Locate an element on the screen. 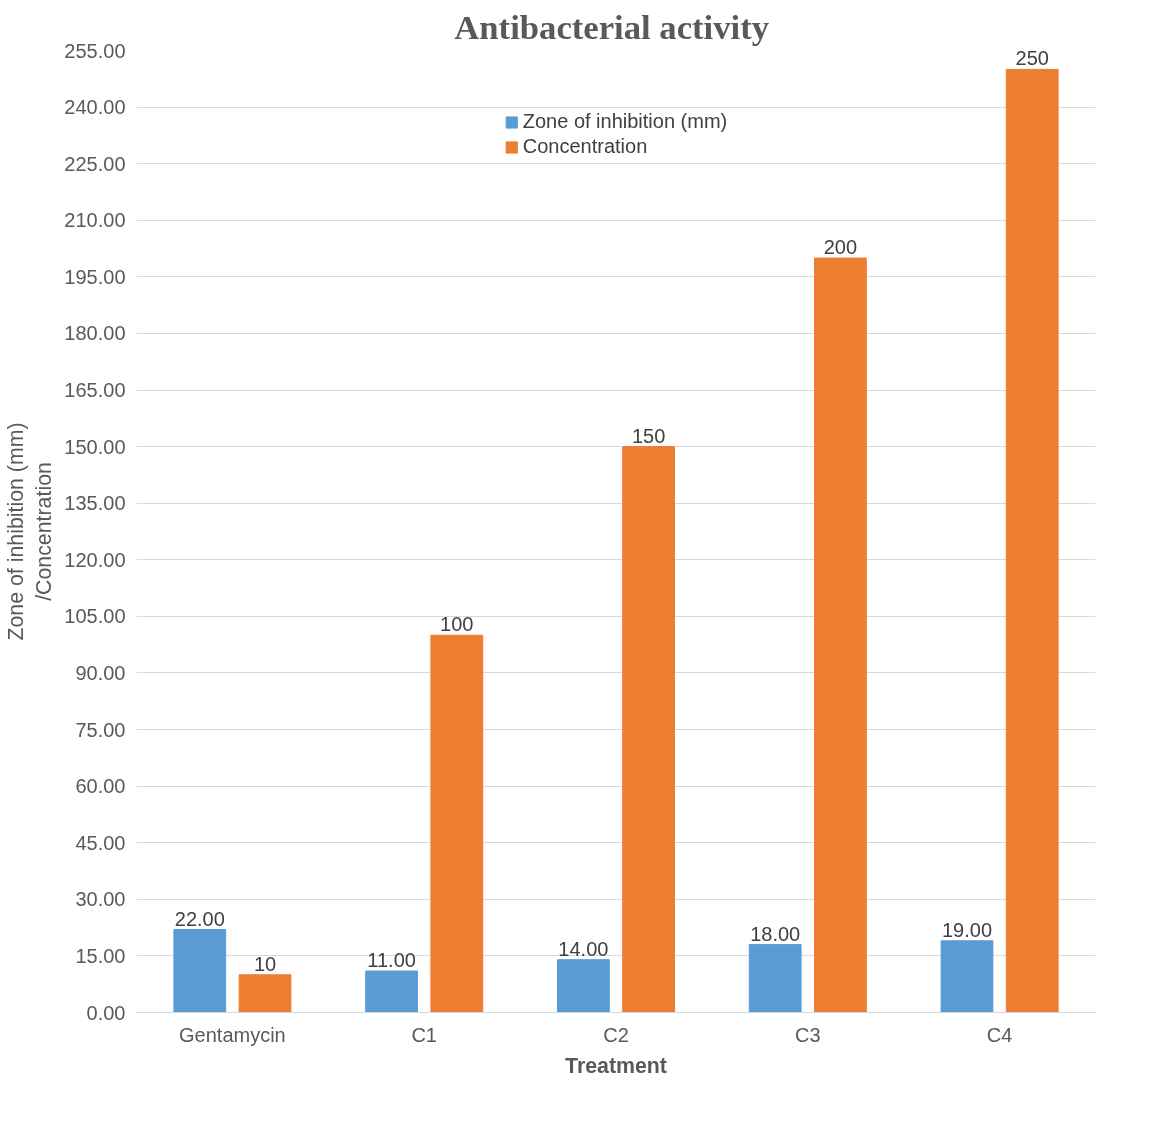  y-tick-label: 0.00 is located at coordinates (106, 1012).